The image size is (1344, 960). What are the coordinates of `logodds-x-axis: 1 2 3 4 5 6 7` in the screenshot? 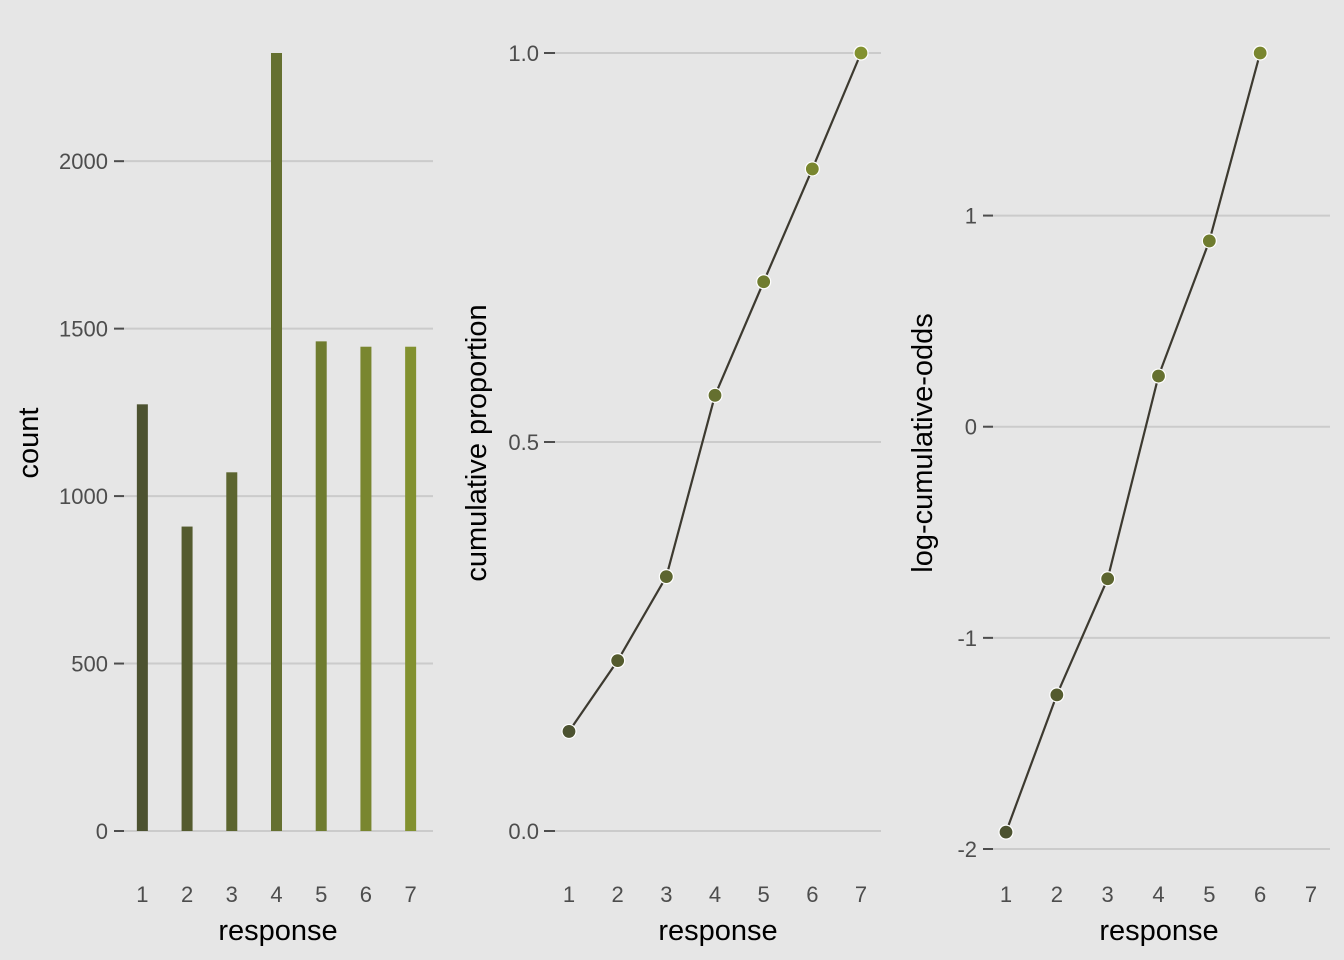 It's located at (1158, 894).